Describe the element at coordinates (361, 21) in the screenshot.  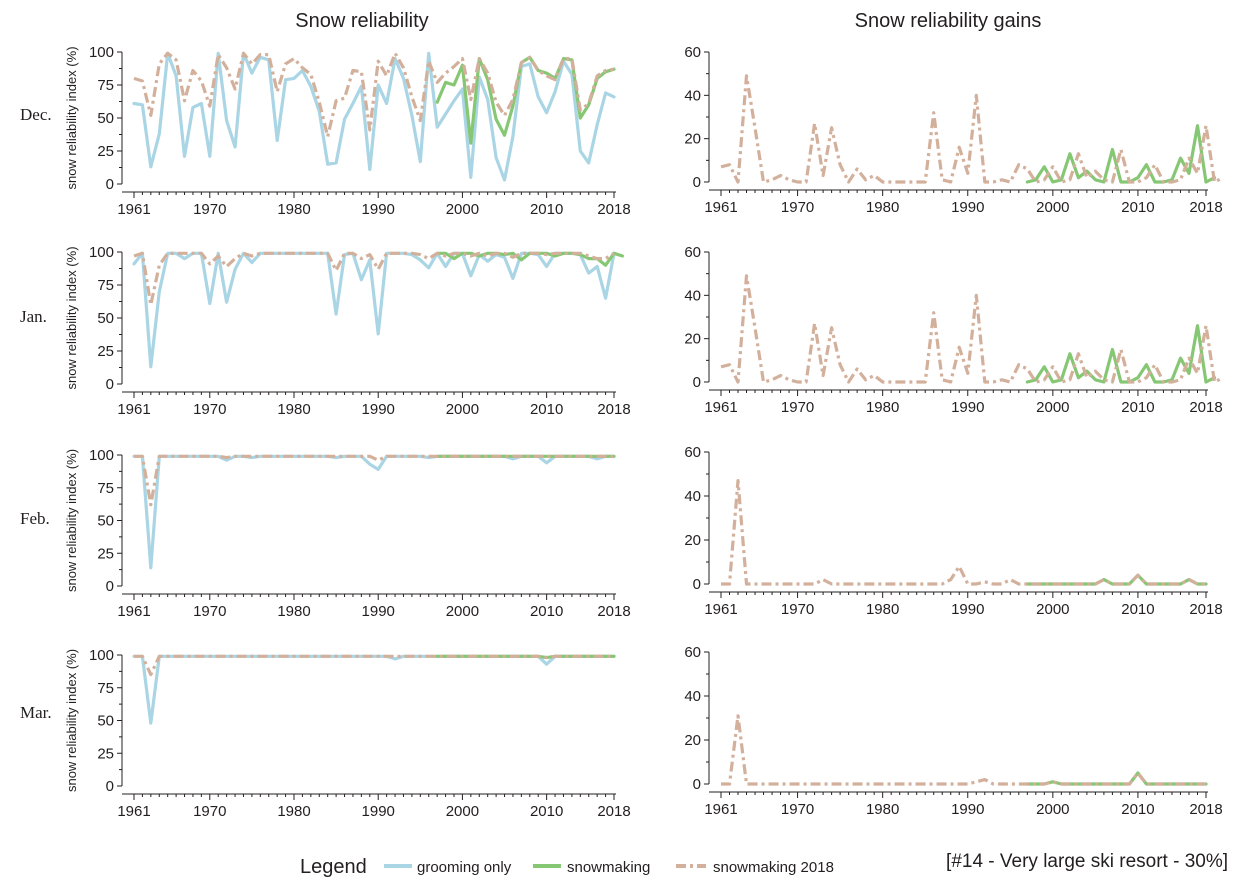
I see `left-column-title: Snow reliability` at that location.